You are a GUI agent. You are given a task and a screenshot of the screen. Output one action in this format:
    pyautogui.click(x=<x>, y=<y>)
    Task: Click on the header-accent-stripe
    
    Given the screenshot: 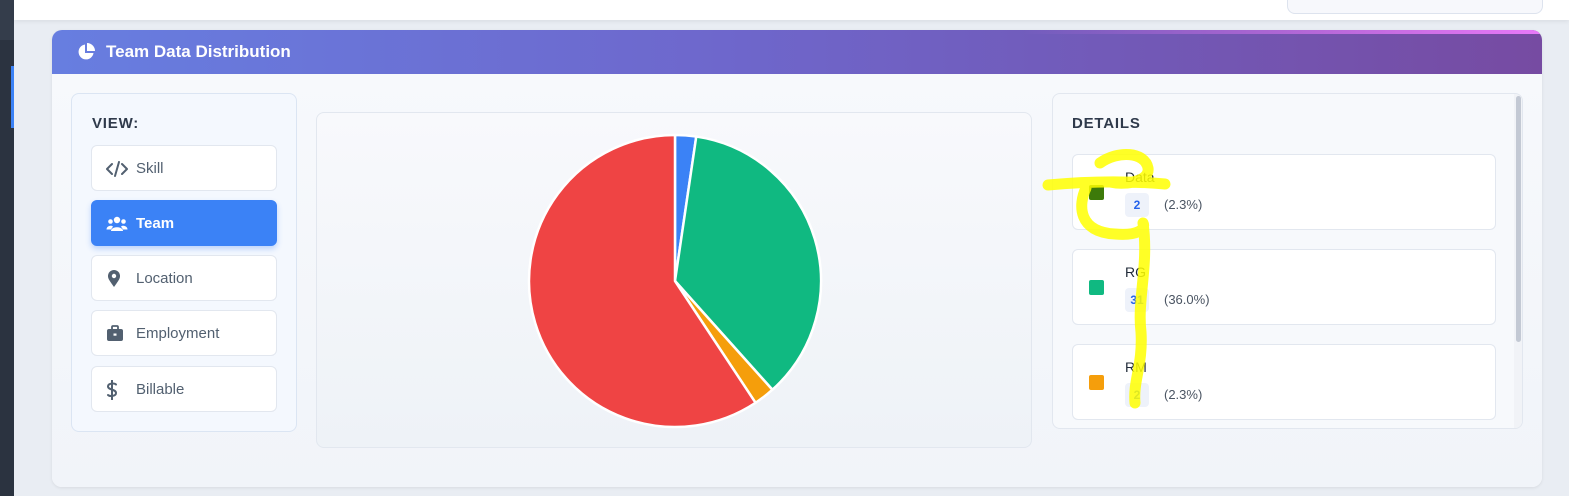 What is the action you would take?
    pyautogui.click(x=1282, y=32)
    